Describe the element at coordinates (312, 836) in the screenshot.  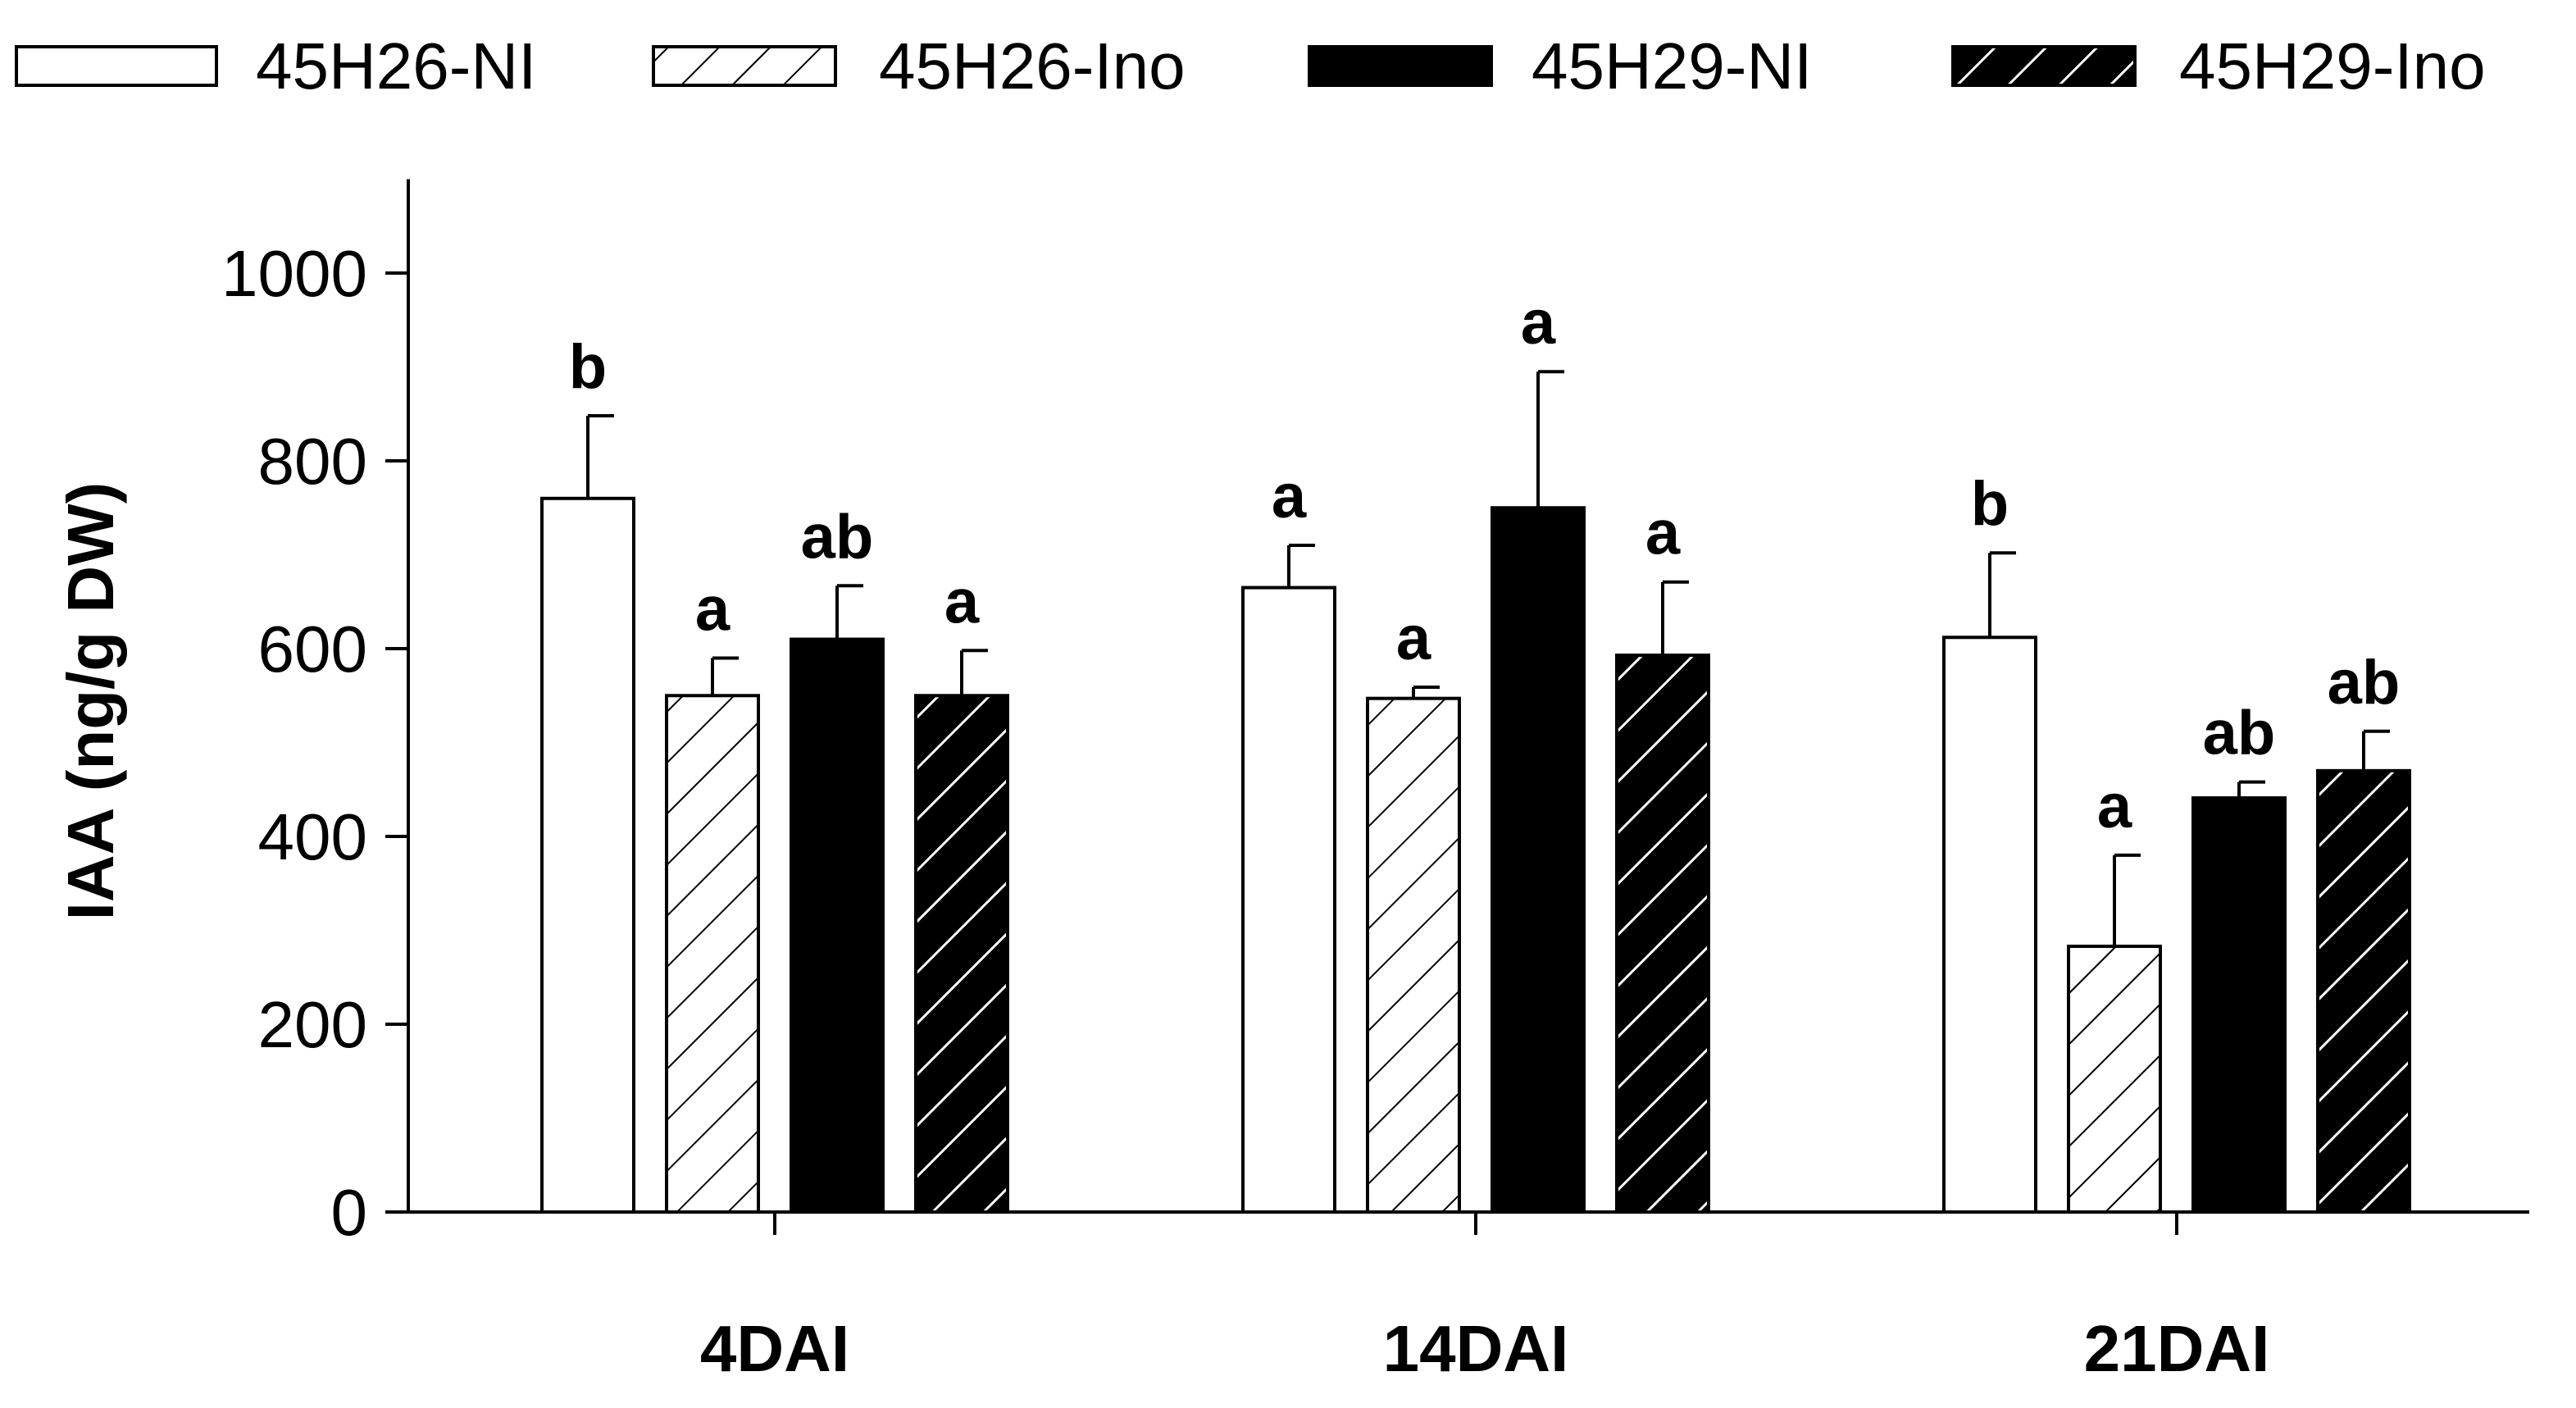
I see `y-tick-label: 400` at that location.